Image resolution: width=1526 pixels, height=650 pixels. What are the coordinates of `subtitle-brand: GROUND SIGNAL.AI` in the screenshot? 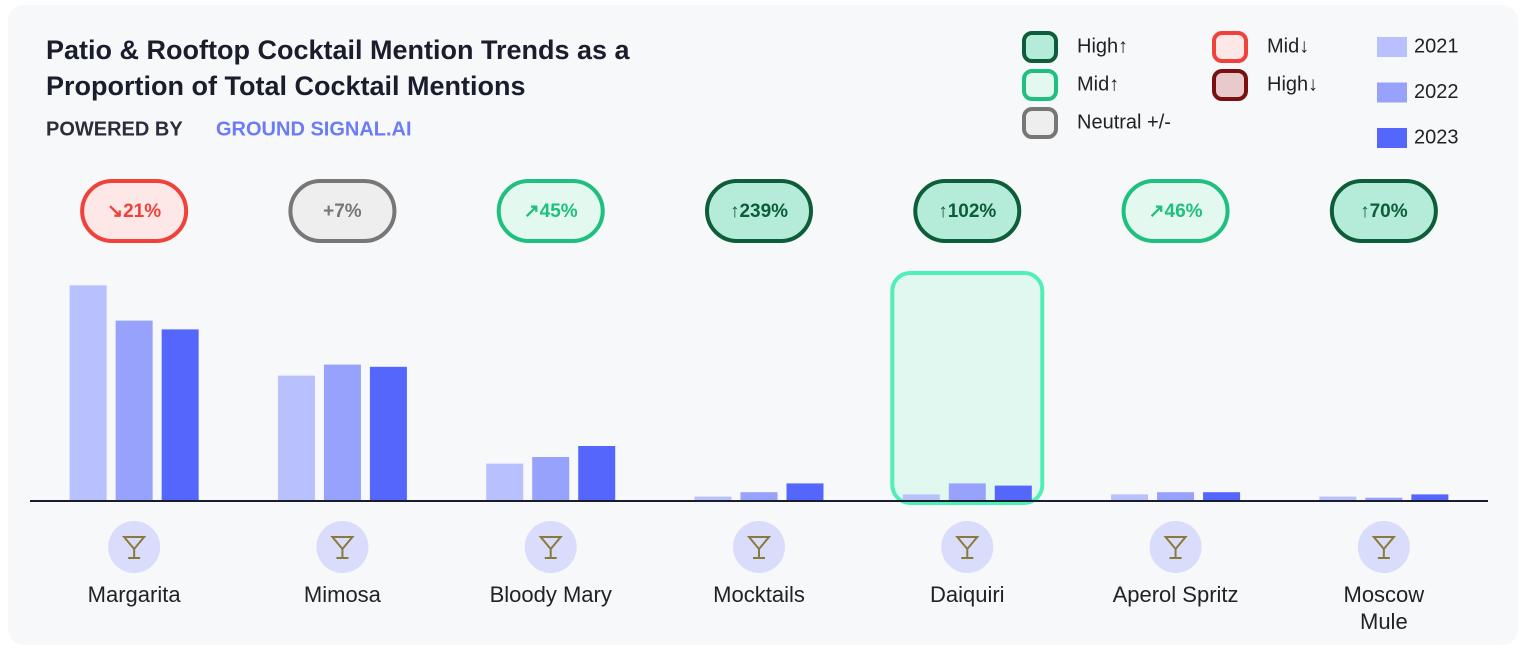 It's located at (314, 129).